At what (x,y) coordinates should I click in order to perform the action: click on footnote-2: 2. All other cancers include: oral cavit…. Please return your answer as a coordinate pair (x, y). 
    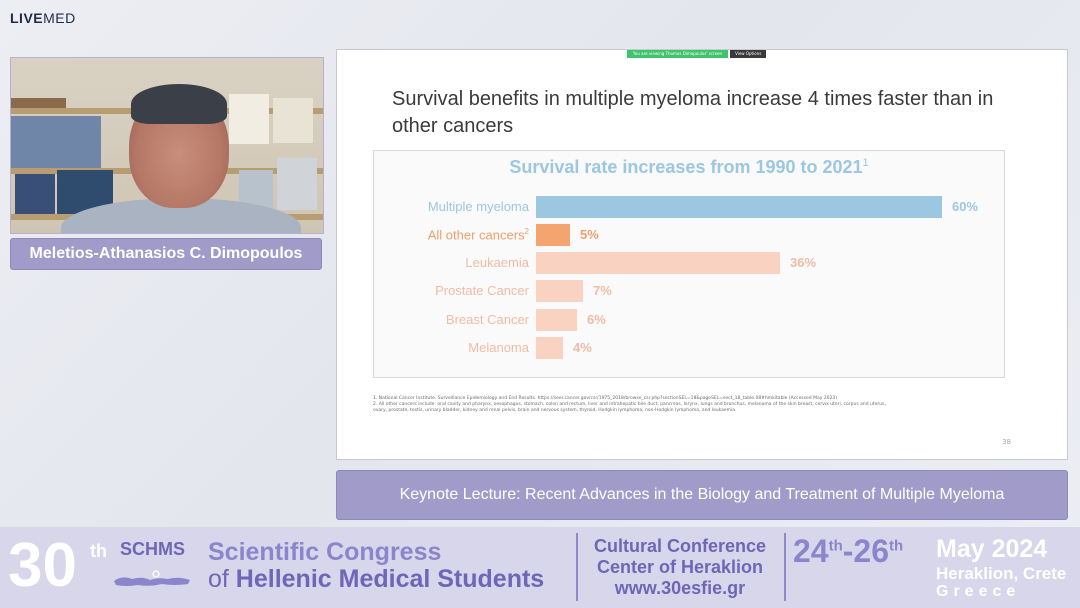
    Looking at the image, I should click on (629, 407).